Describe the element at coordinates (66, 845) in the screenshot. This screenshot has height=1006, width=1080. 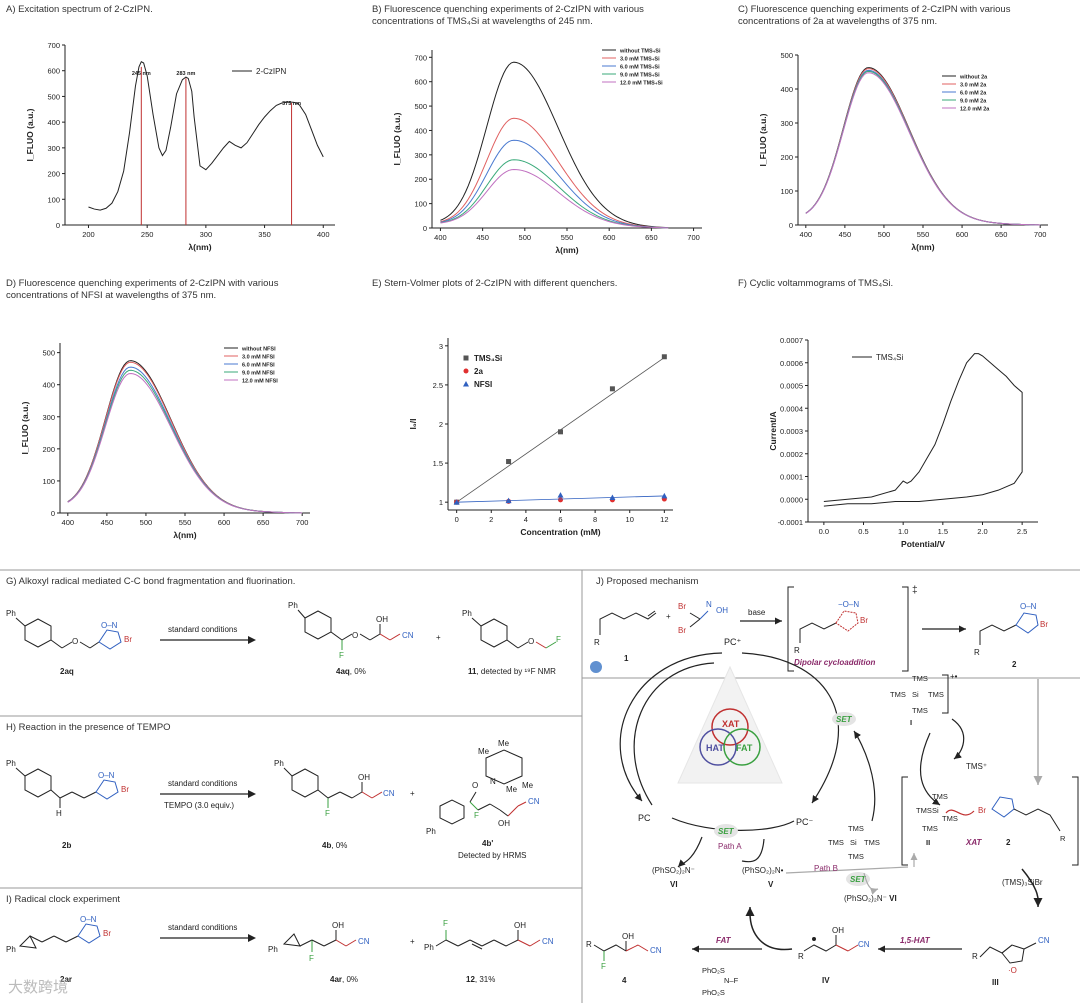
I see `label-2b: 2b` at that location.